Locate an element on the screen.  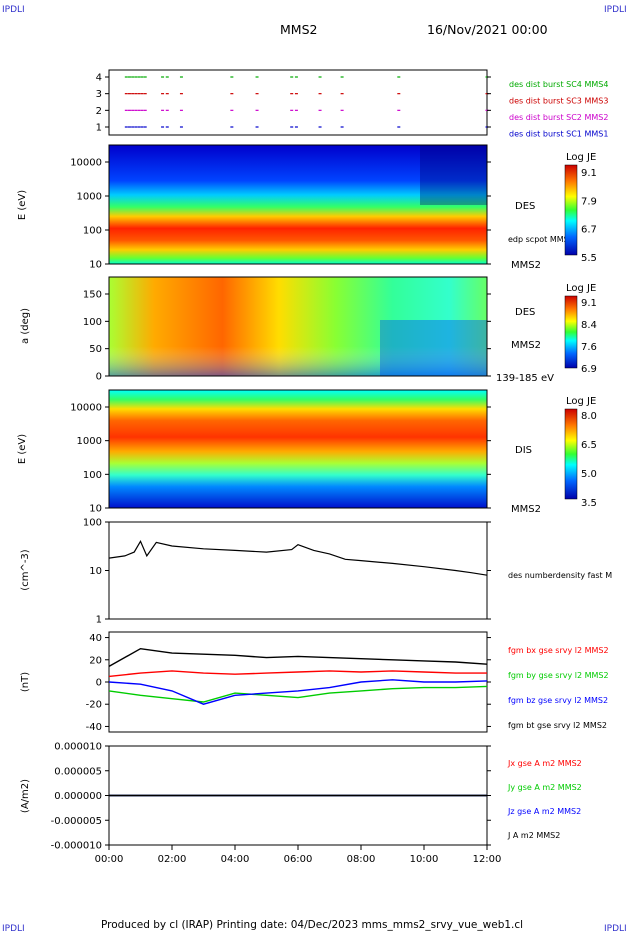
time-tick-label: 06:00 is located at coordinates (298, 859).